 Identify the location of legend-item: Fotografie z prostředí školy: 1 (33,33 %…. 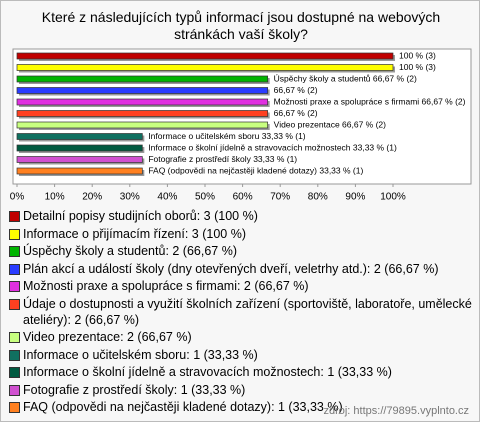
(240, 390).